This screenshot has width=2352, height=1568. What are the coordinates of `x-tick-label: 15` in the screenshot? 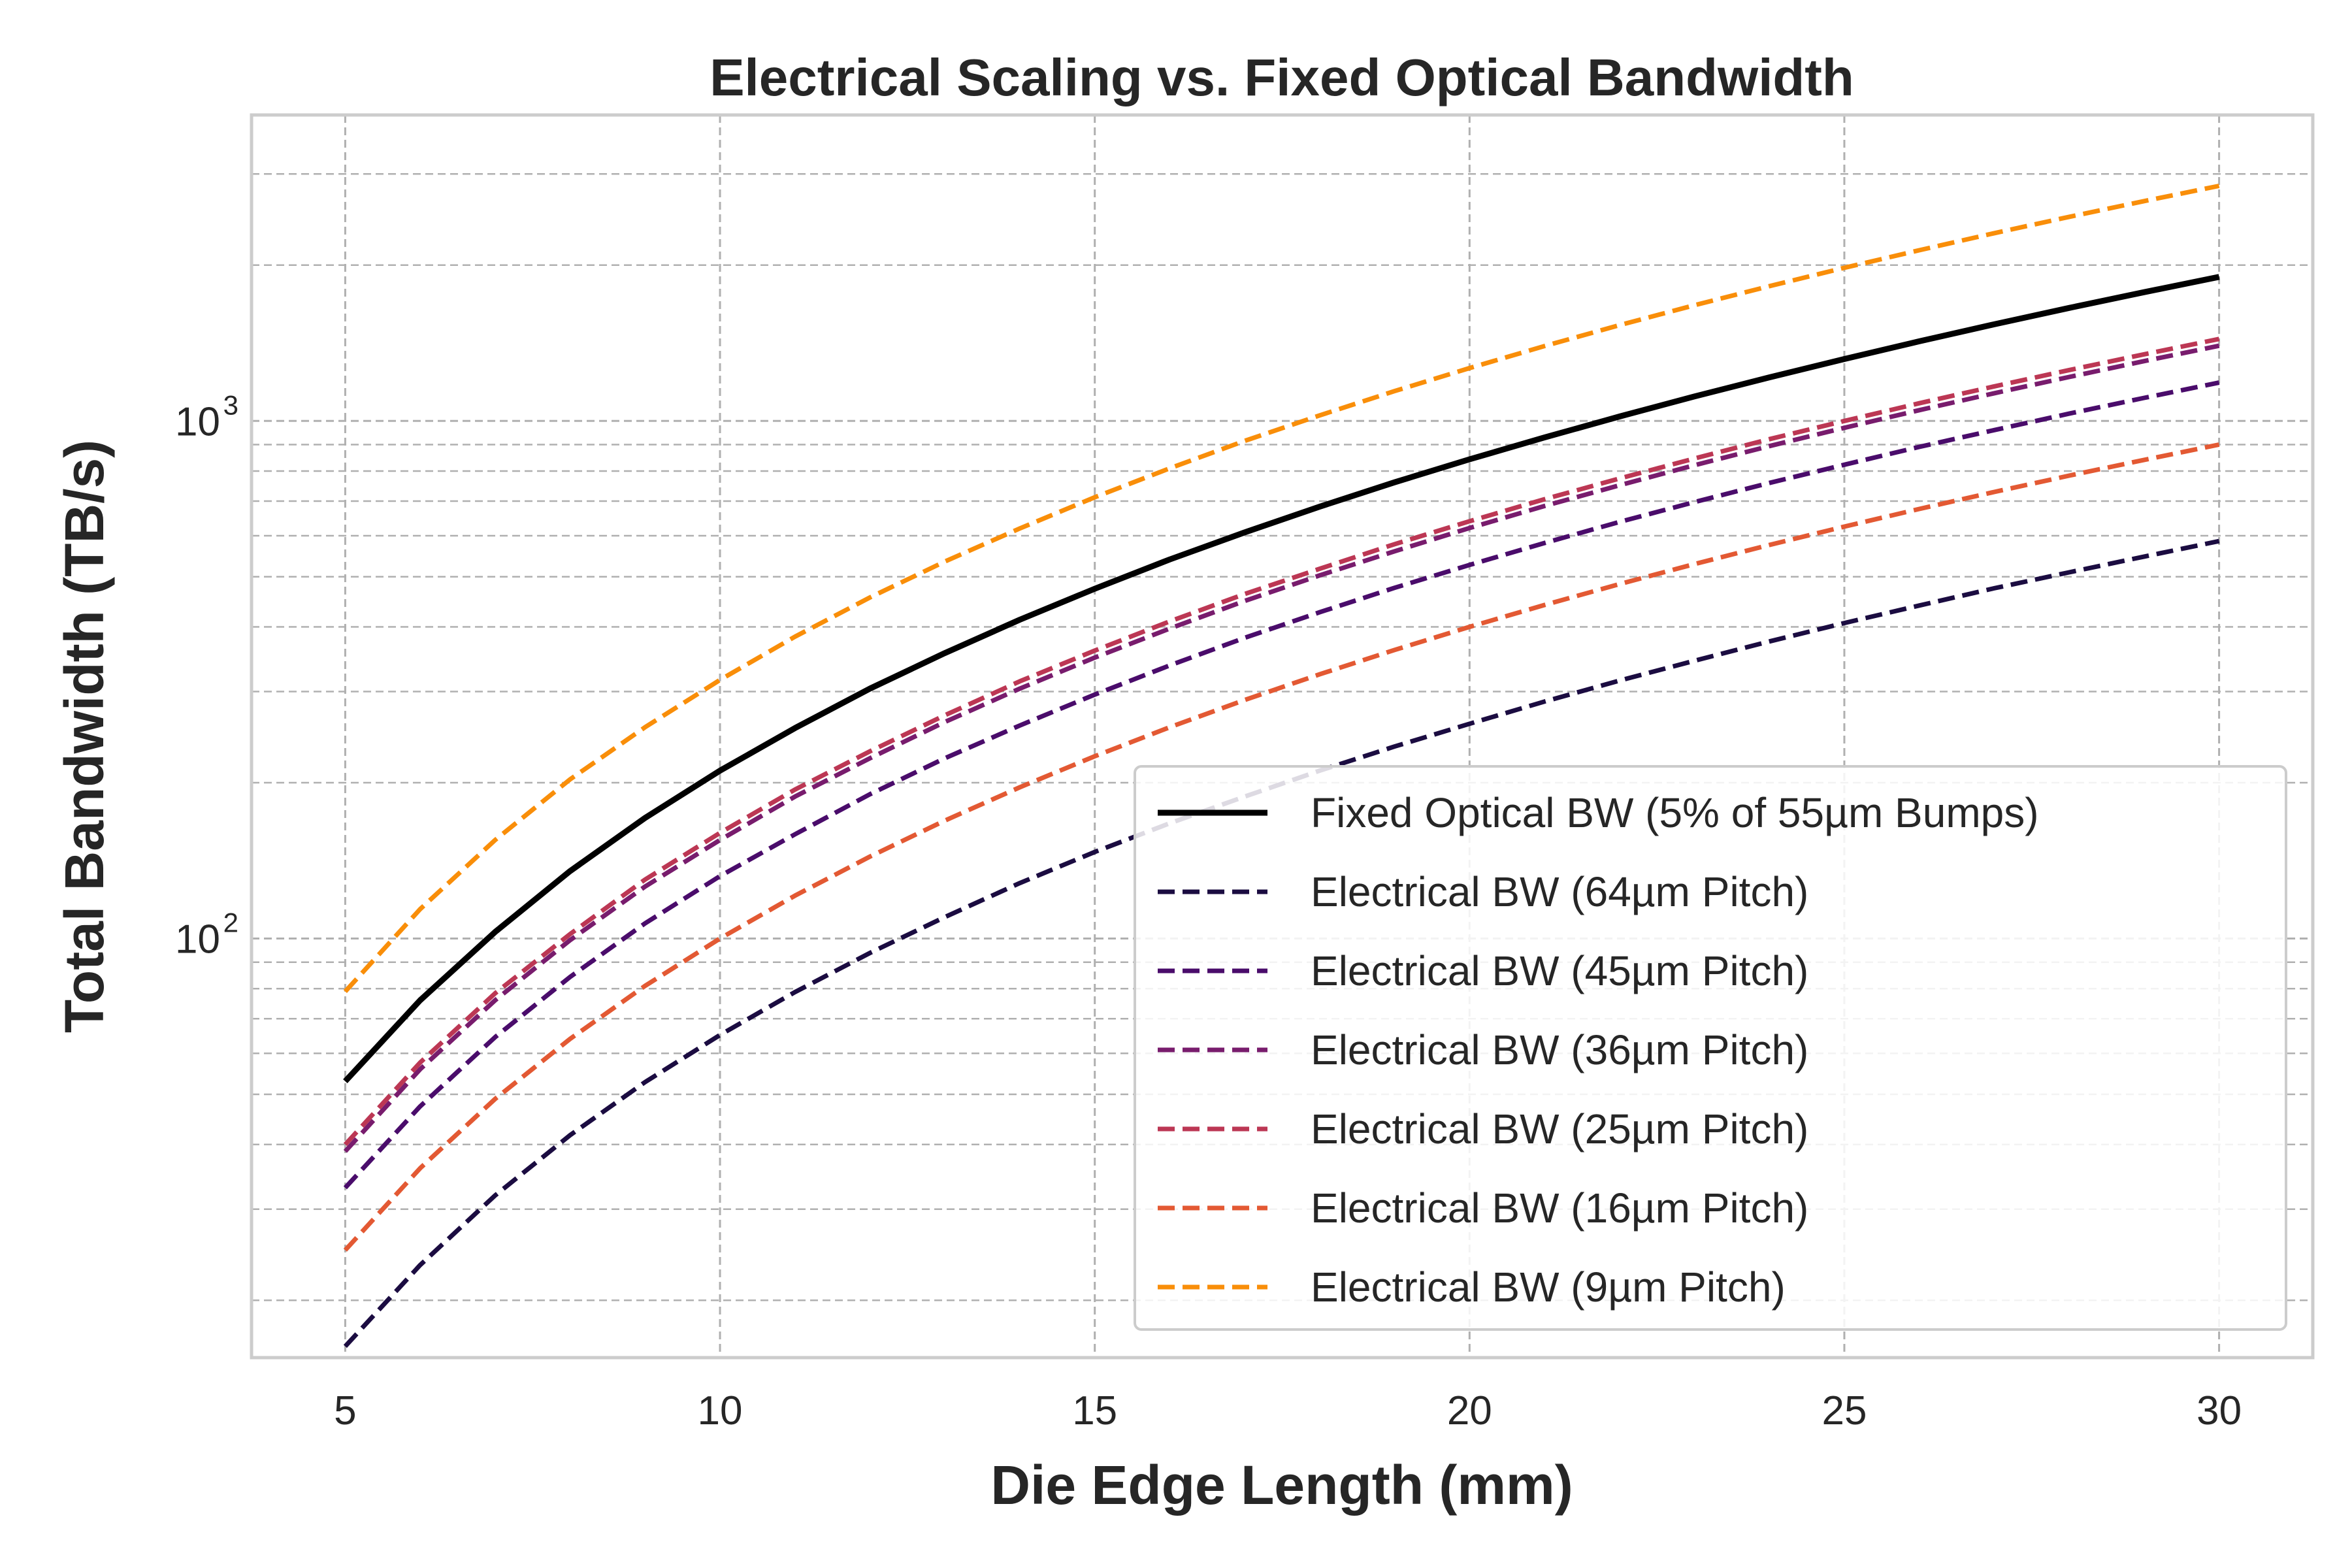 It's located at (1094, 1410).